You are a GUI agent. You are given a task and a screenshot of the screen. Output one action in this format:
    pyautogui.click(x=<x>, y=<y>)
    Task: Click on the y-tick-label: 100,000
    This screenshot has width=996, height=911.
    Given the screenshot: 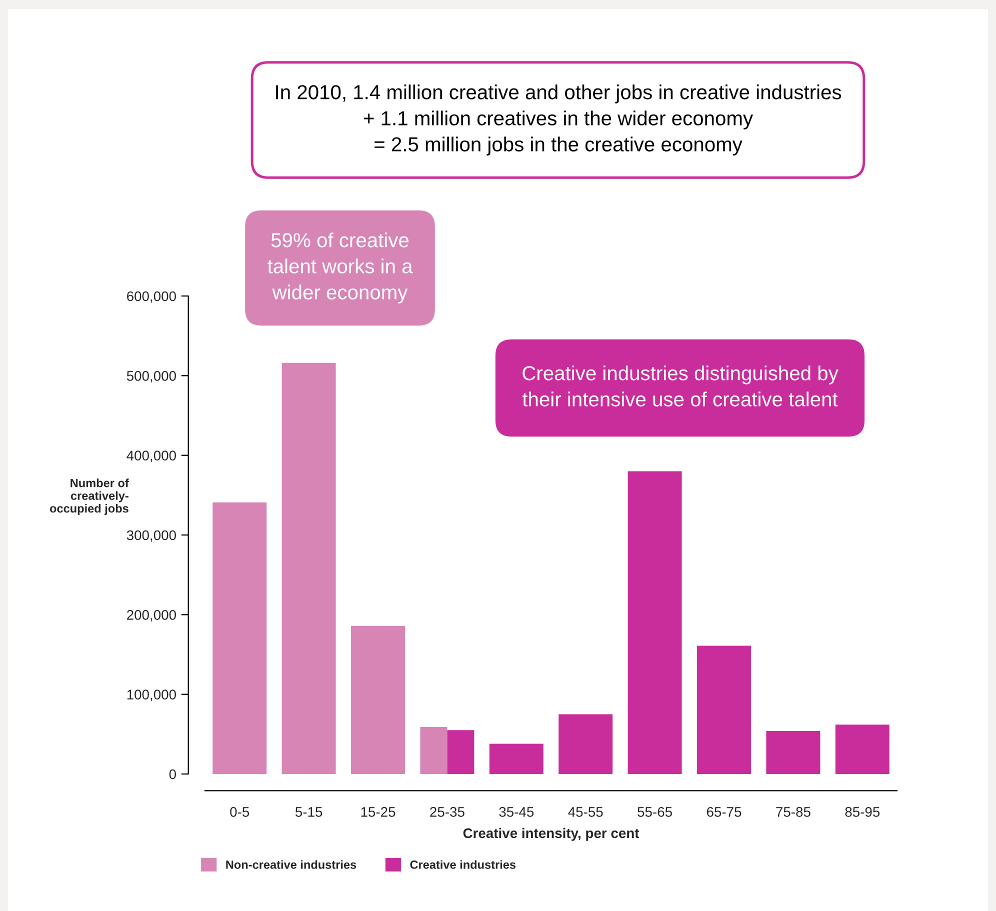 What is the action you would take?
    pyautogui.click(x=151, y=696)
    